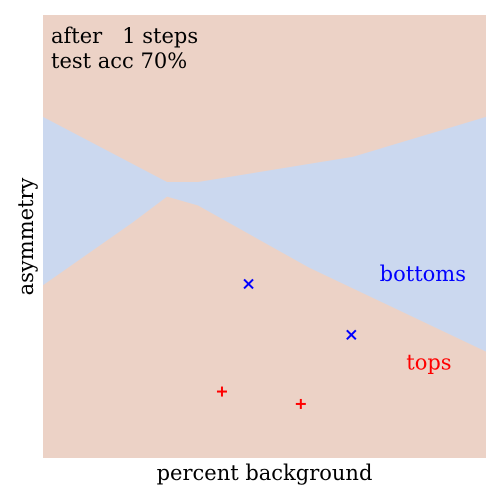  I want to click on steps-annotation: after 1 steps, so click(124, 36).